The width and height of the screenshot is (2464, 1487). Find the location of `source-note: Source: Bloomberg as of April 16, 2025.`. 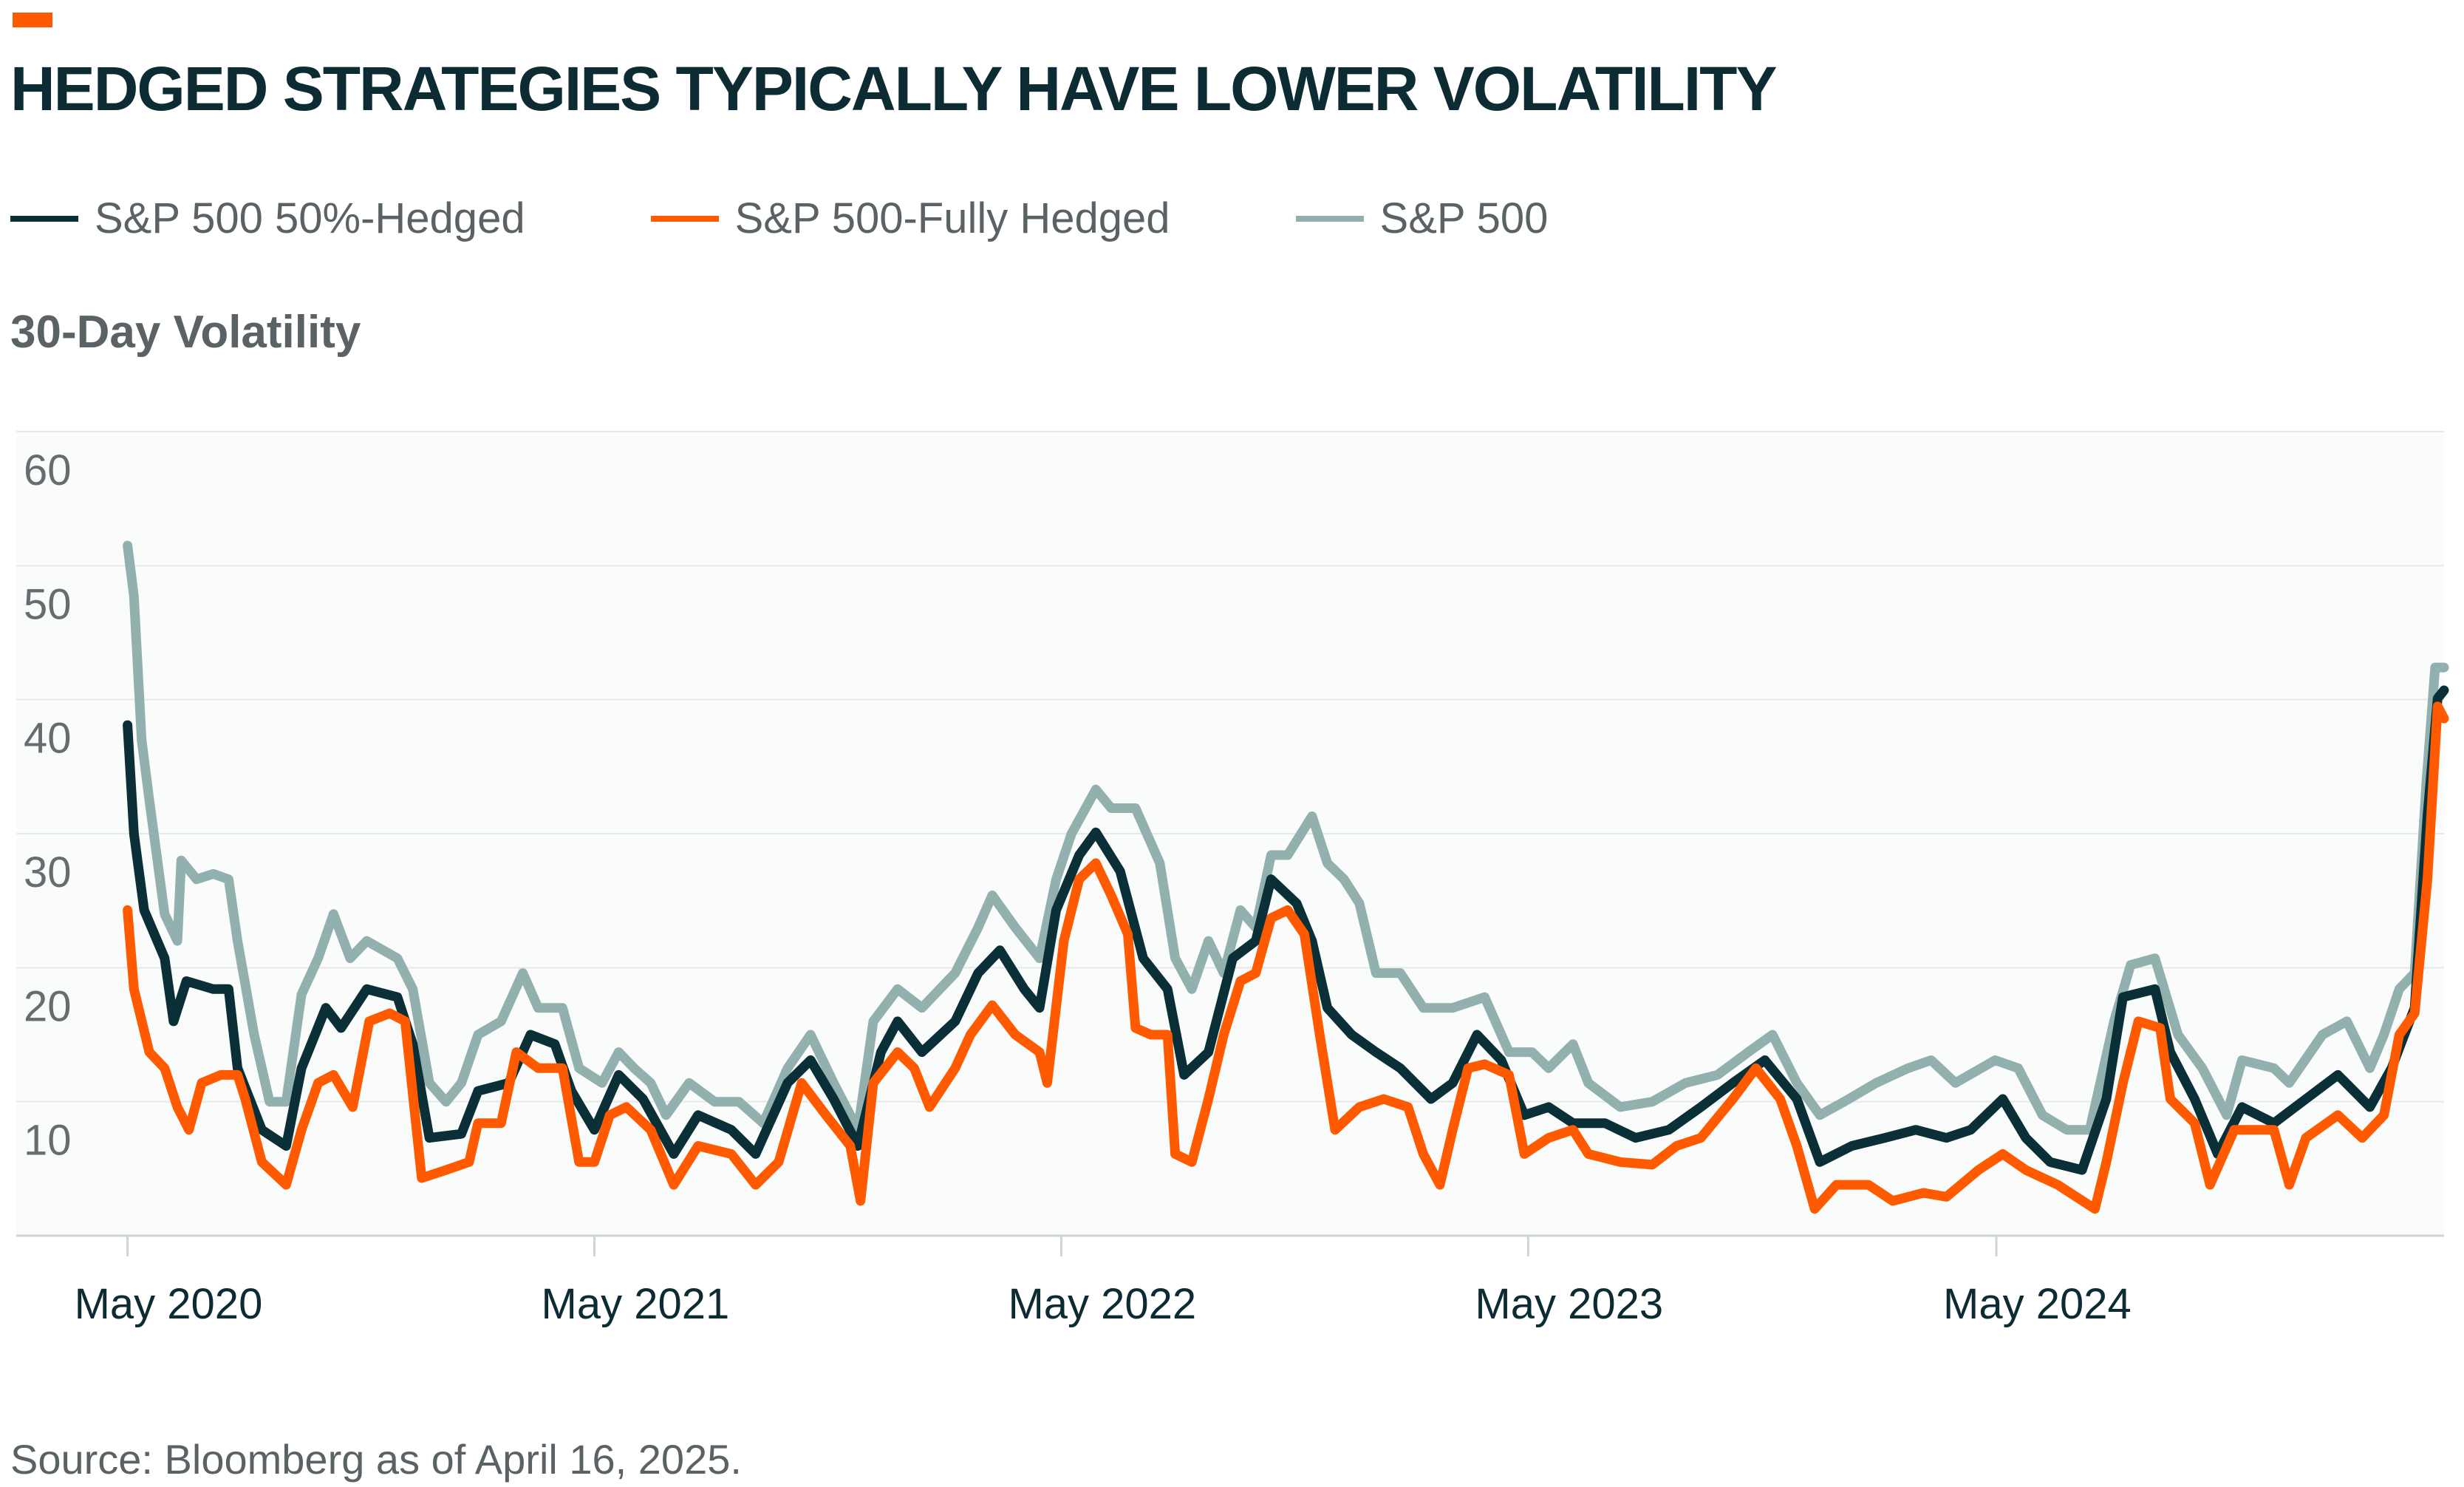

source-note: Source: Bloomberg as of April 16, 2025. is located at coordinates (376, 1460).